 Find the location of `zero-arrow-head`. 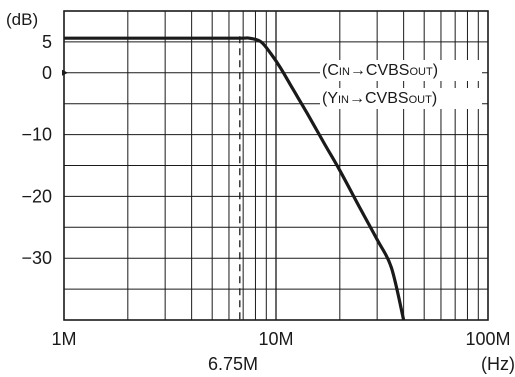

zero-arrow-head is located at coordinates (65, 72).